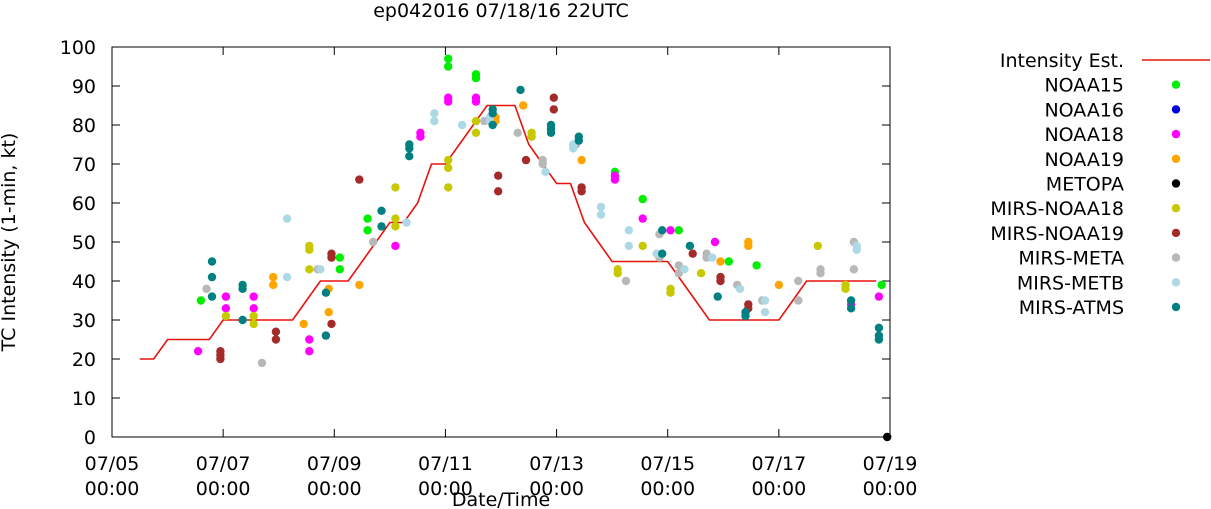 The image size is (1211, 509). I want to click on x-tick-date: 07/11, so click(445, 464).